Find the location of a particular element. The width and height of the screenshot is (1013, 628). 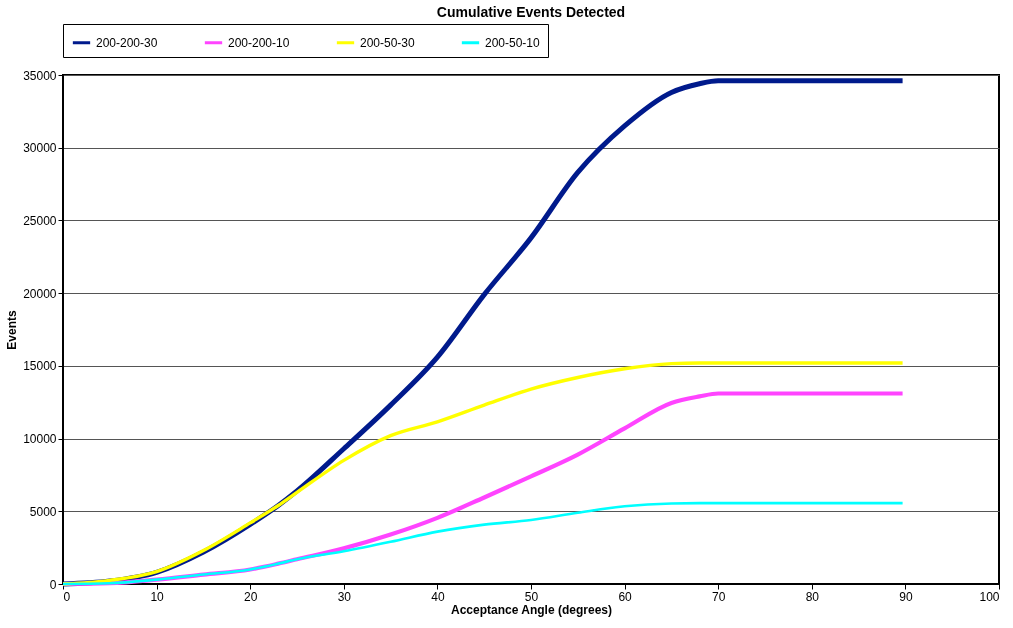

x-tick-label: 60 is located at coordinates (625, 596).